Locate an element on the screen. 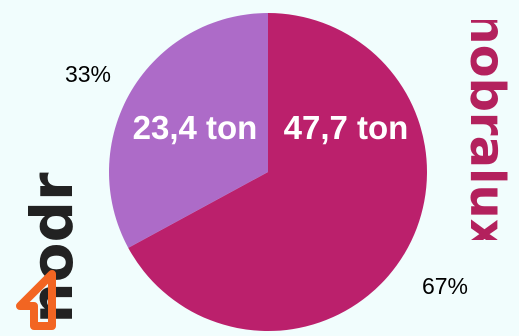 The height and width of the screenshot is (336, 519). value-label-1: 23,4 ton is located at coordinates (195, 127).